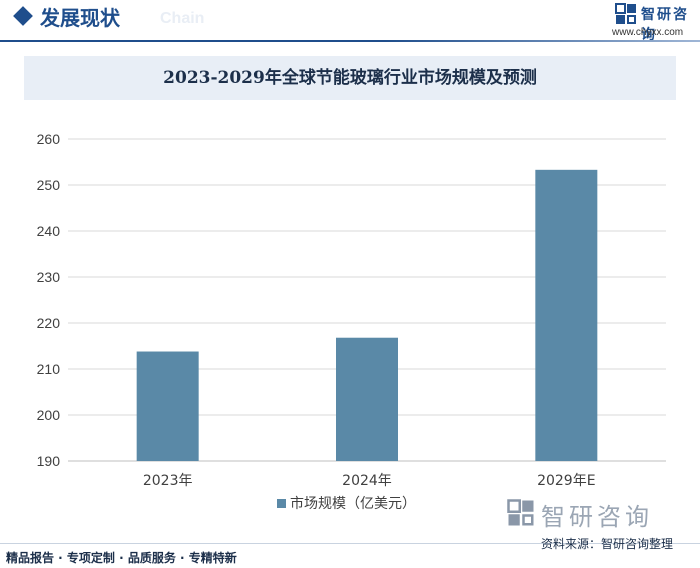 The image size is (700, 568). Describe the element at coordinates (350, 543) in the screenshot. I see `footer-divider` at that location.